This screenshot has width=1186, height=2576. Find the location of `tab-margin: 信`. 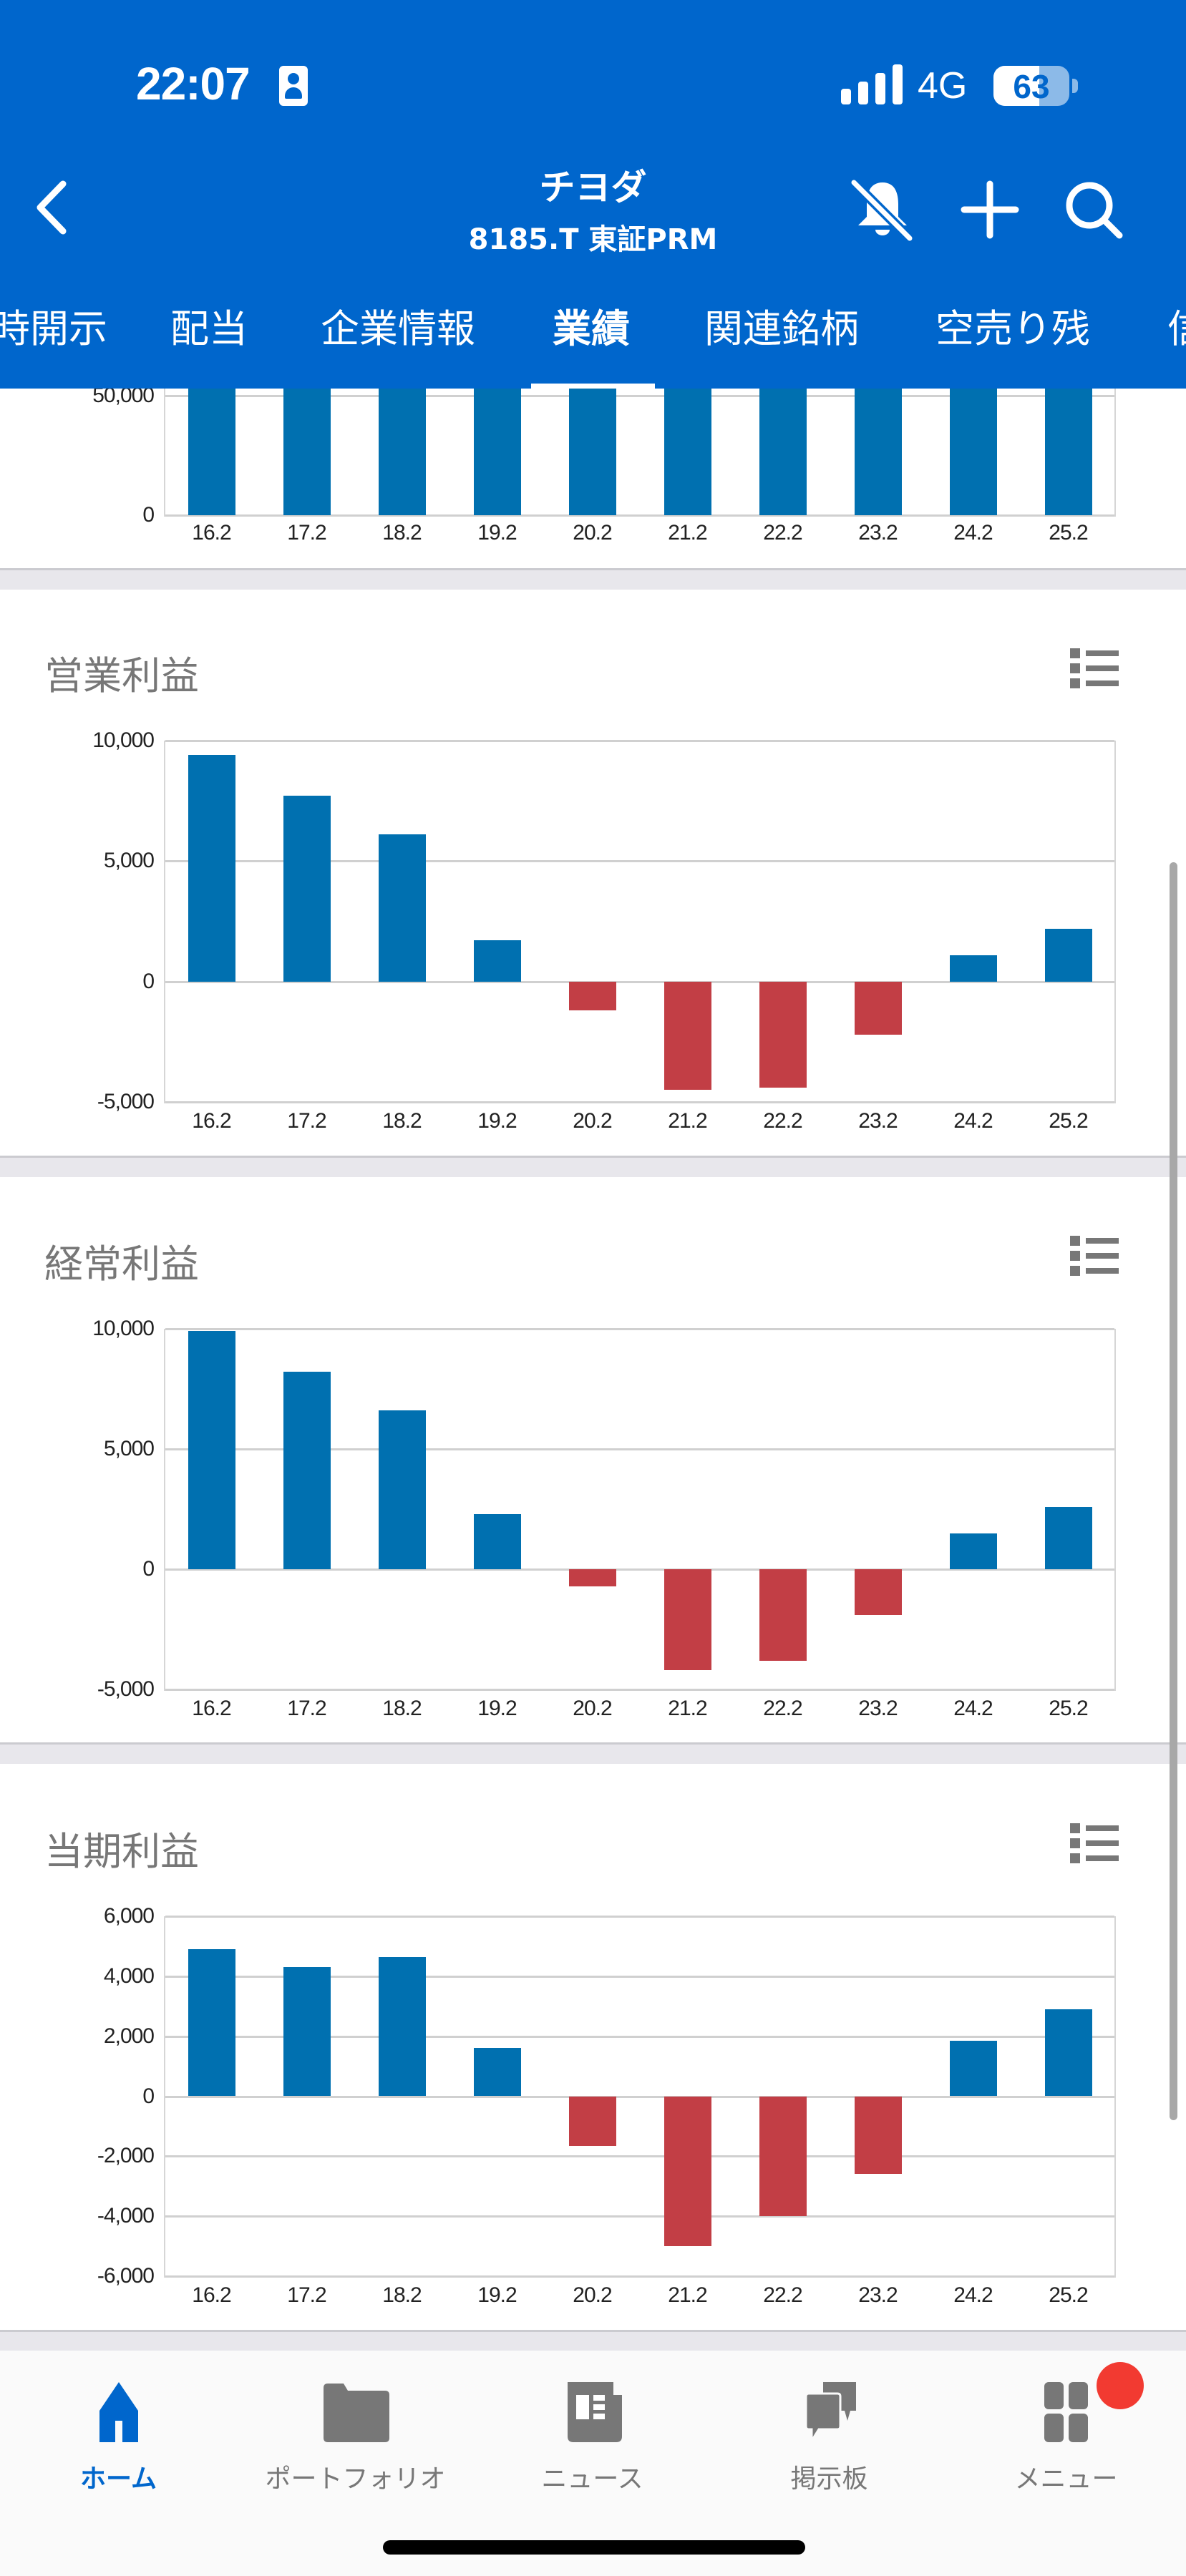

tab-margin: 信 is located at coordinates (1176, 329).